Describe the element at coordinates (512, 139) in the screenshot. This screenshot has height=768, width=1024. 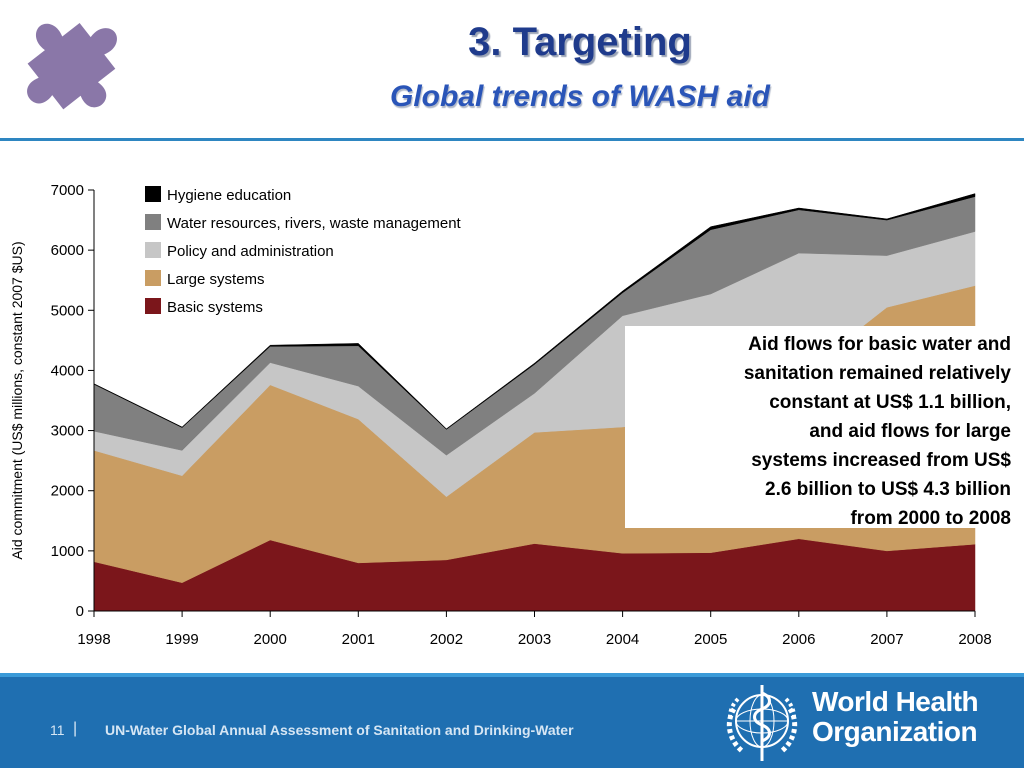
I see `title-divider` at that location.